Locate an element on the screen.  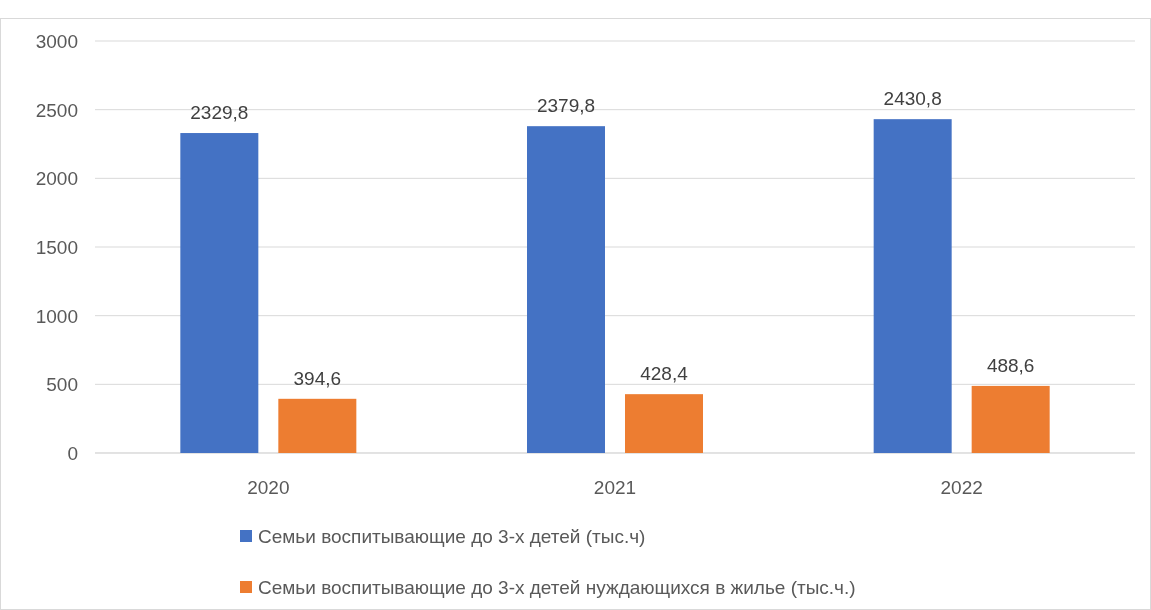
y-tick-label: 500 is located at coordinates (62, 385).